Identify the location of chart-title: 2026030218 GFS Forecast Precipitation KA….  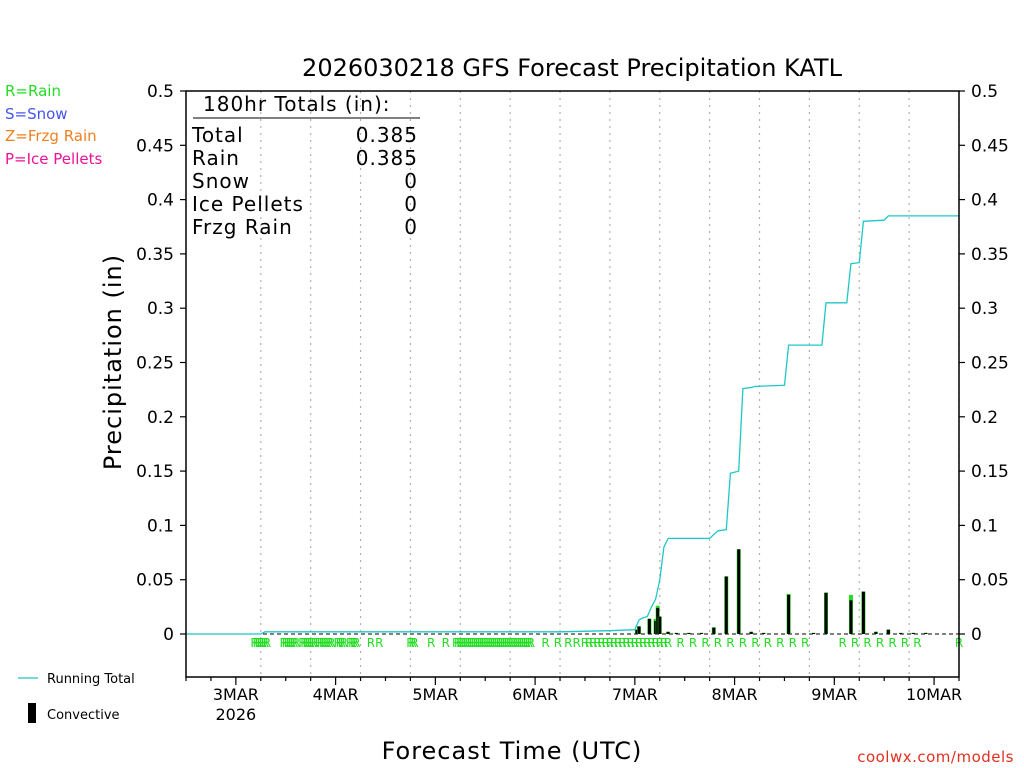
(572, 68).